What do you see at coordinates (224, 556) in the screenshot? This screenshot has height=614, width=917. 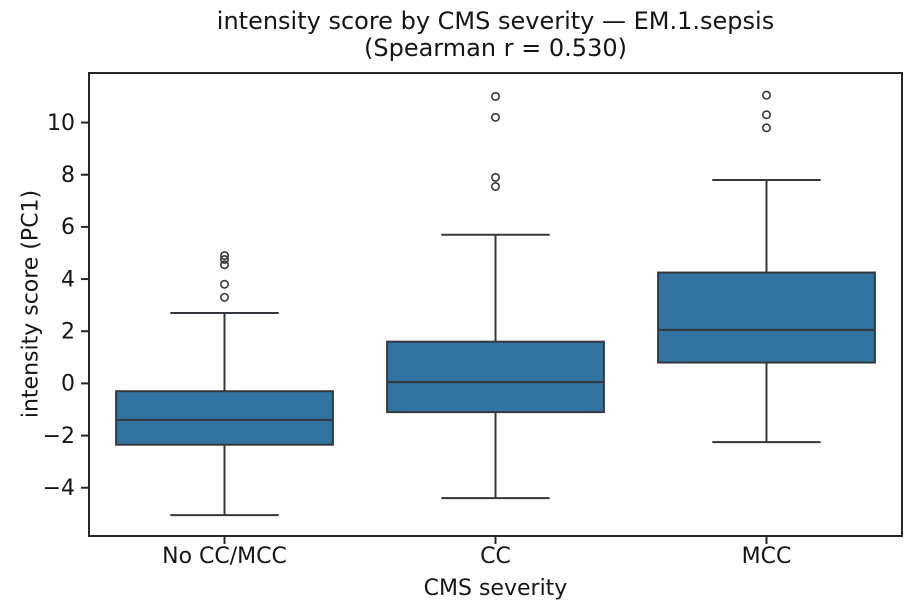 I see `x-tick-label-no-cc-mcc: No CC/MCC` at bounding box center [224, 556].